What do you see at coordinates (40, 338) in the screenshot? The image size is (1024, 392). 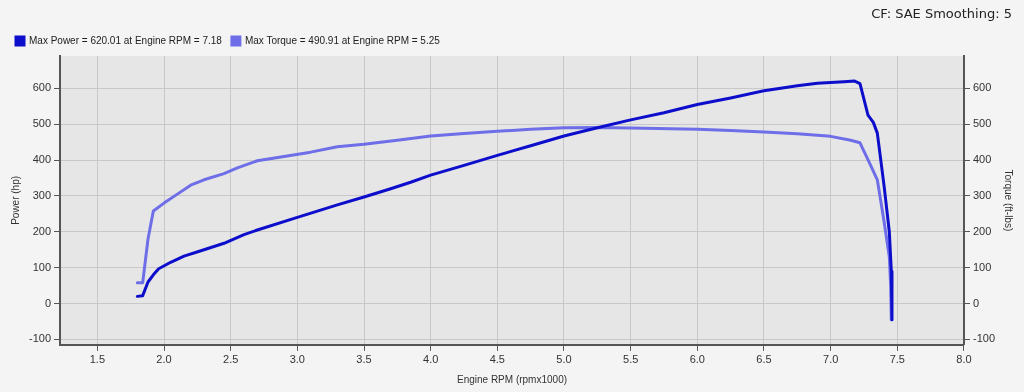 I see `y-tick-label: -100` at bounding box center [40, 338].